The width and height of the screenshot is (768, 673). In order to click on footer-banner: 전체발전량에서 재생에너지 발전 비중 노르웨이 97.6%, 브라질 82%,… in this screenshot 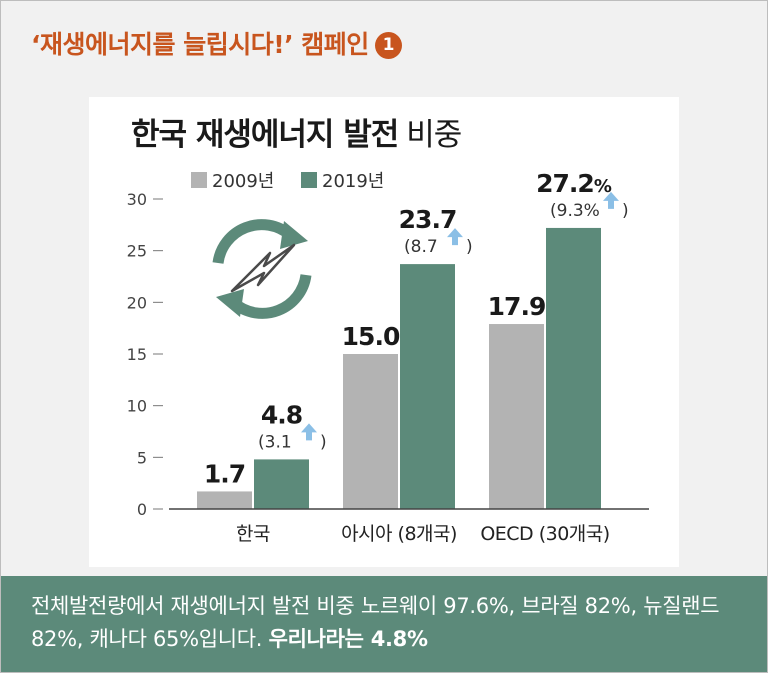, I will do `click(384, 624)`.